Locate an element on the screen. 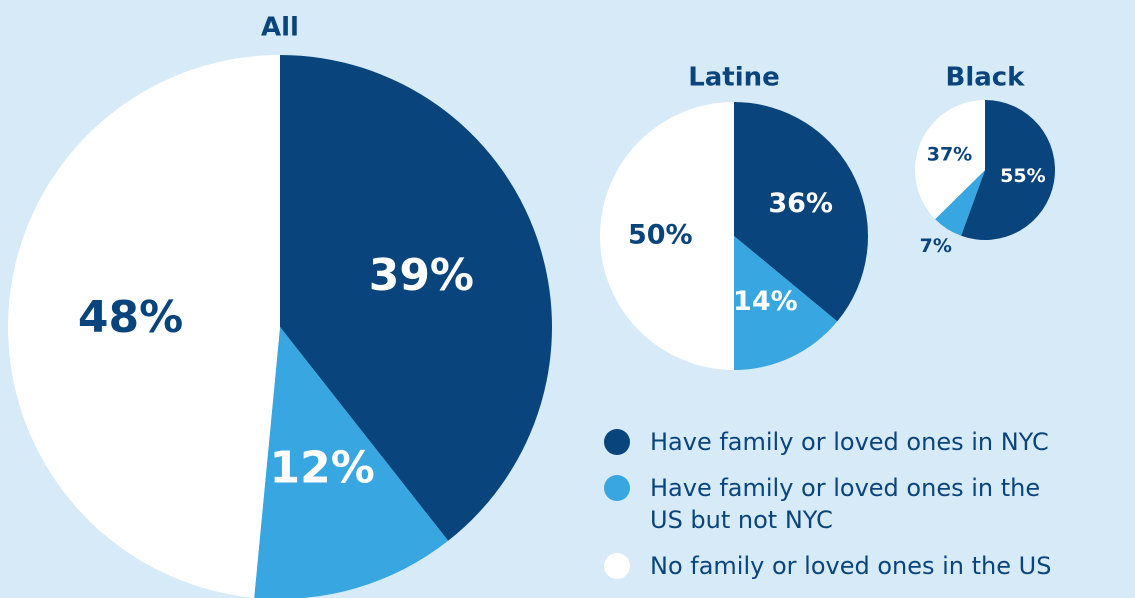 This screenshot has height=598, width=1135. legend-item: No family or loved ones in the US is located at coordinates (869, 566).